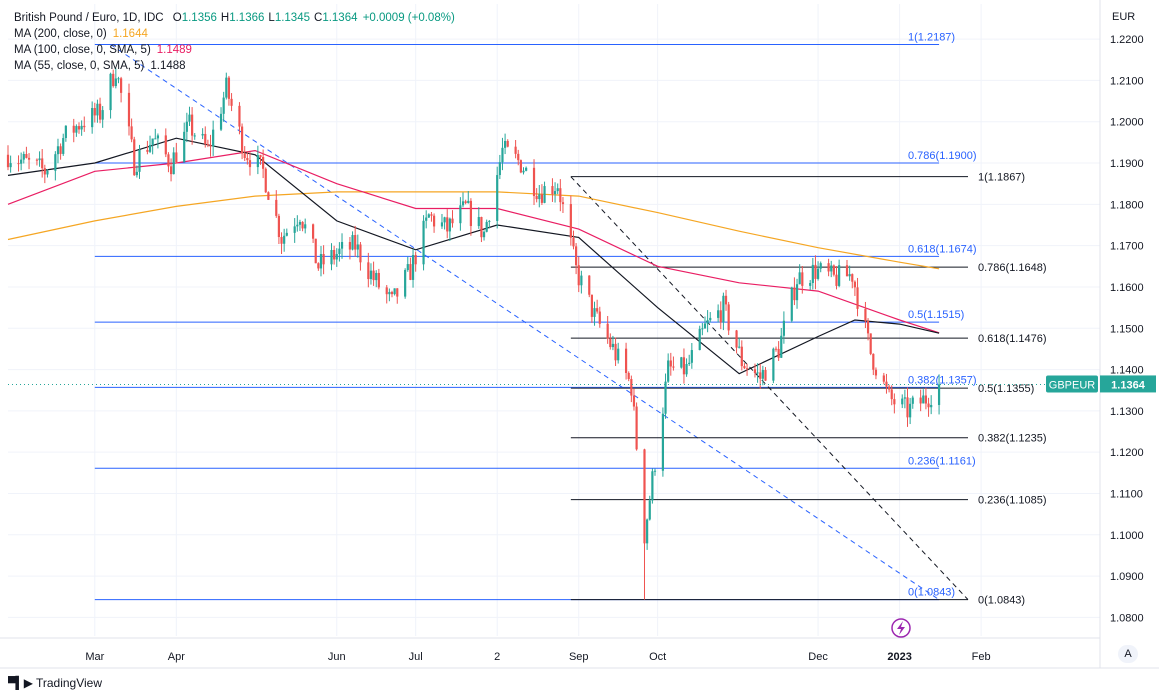  I want to click on ohlc-value-h: 1.1366, so click(247, 18).